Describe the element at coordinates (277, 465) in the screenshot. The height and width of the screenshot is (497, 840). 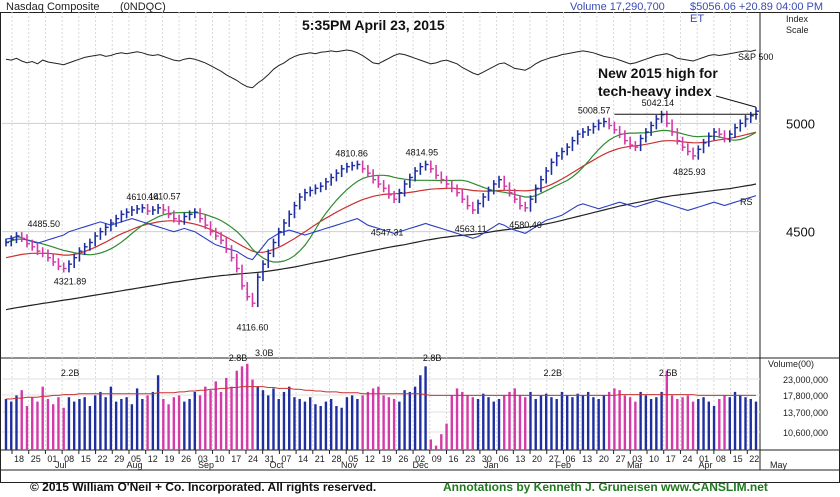
I see `month-label: Oct` at that location.